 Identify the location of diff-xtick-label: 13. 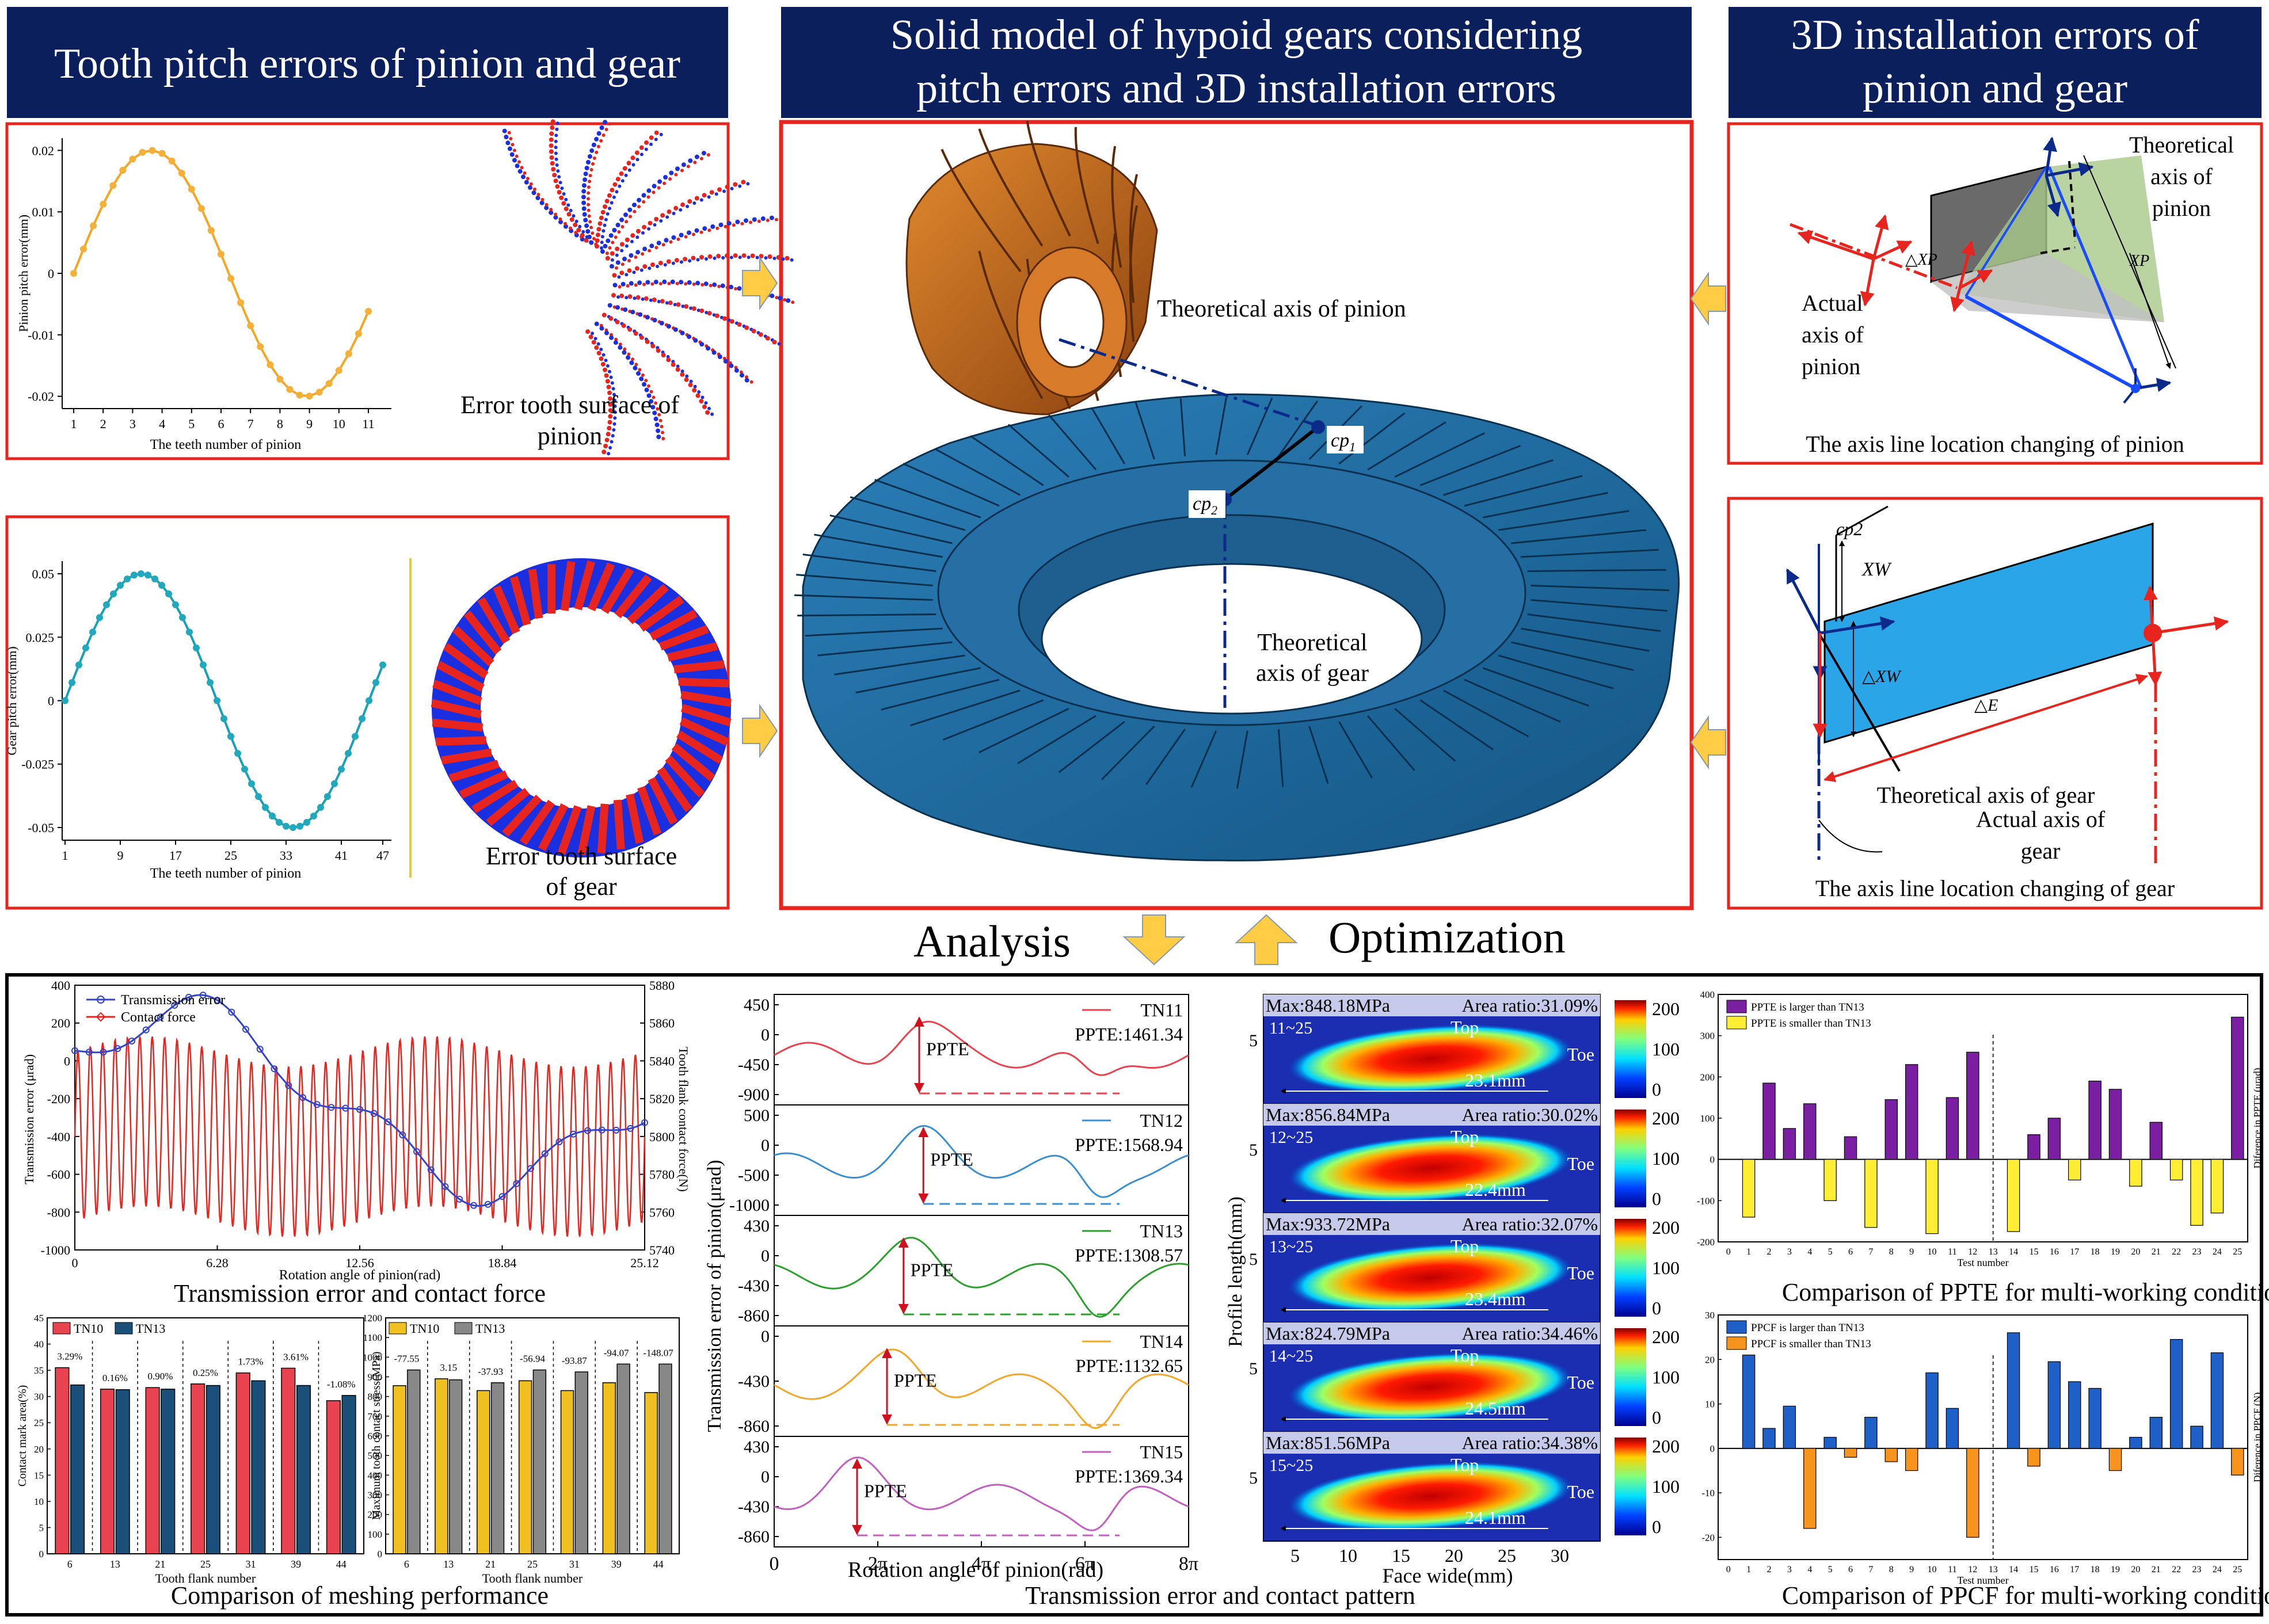
(1994, 1252).